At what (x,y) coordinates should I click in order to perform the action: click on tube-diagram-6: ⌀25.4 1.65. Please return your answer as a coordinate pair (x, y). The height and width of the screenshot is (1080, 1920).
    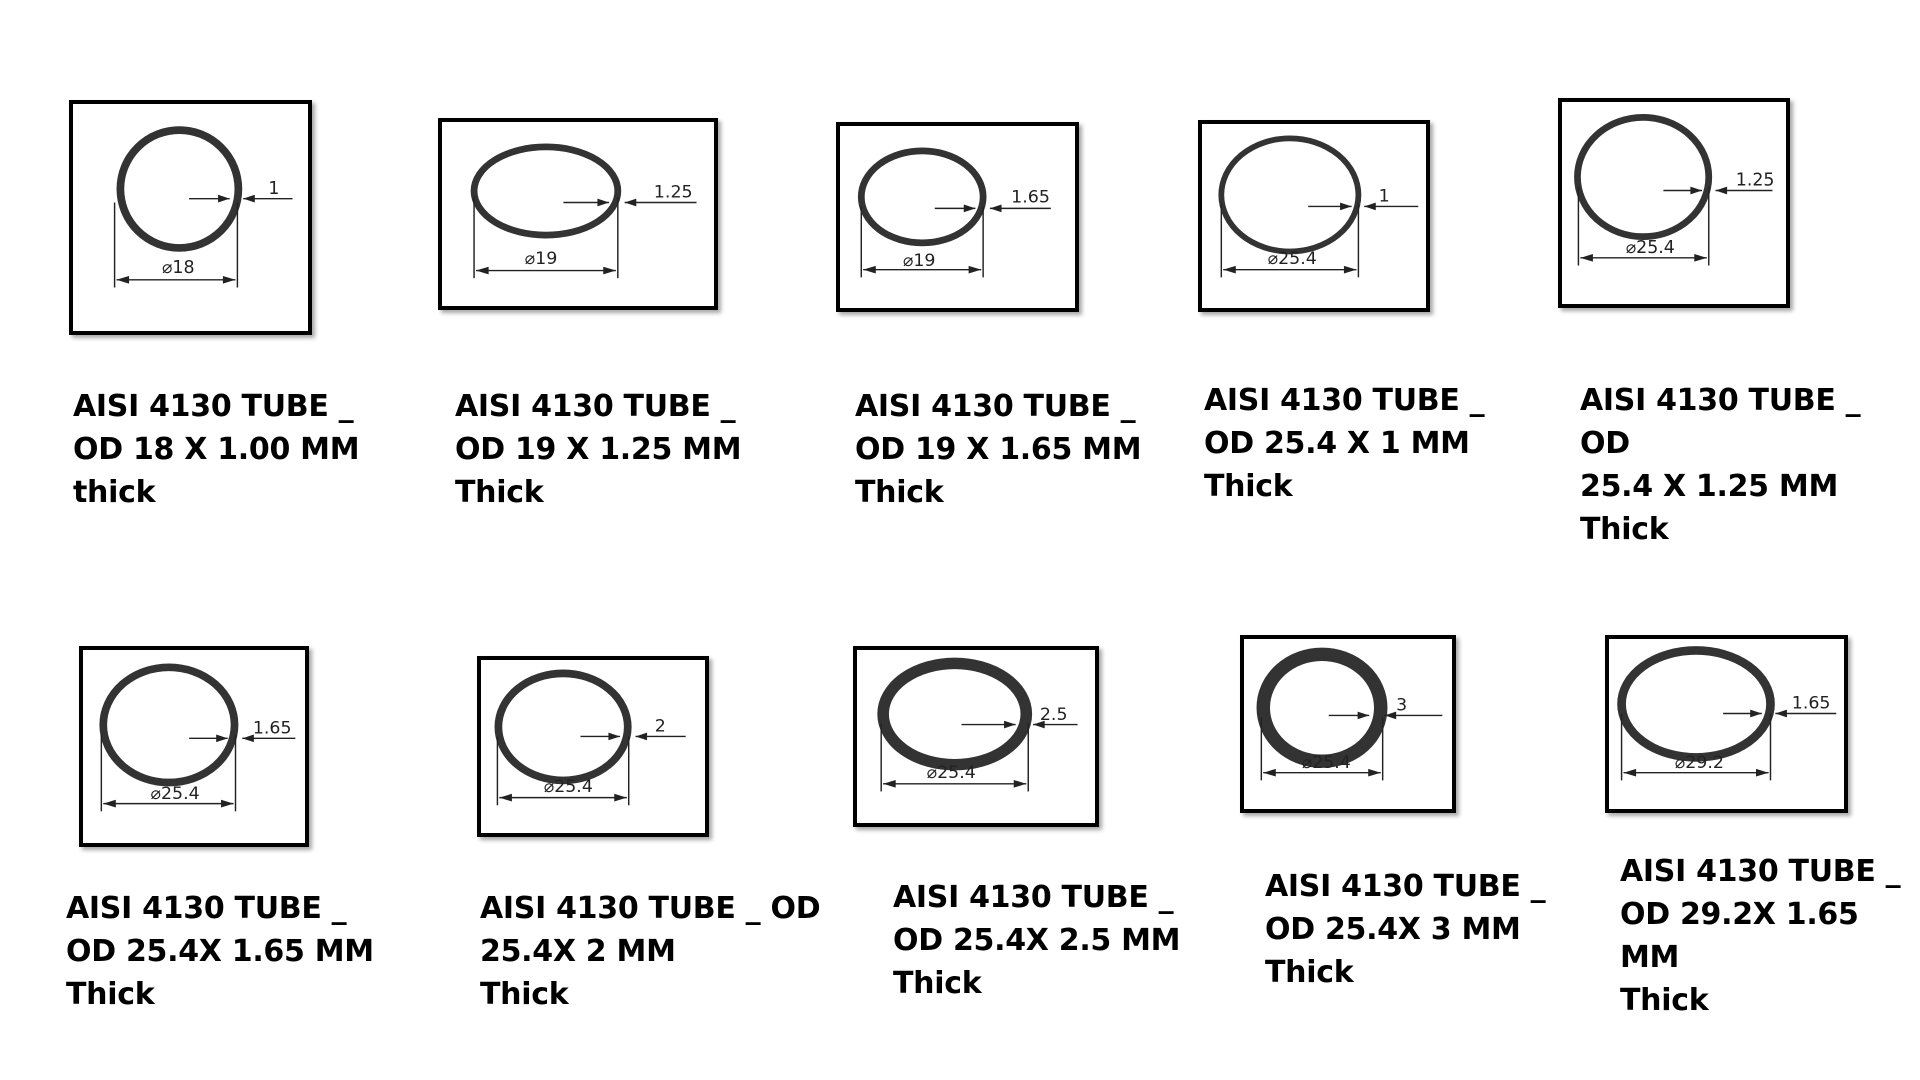
    Looking at the image, I should click on (194, 746).